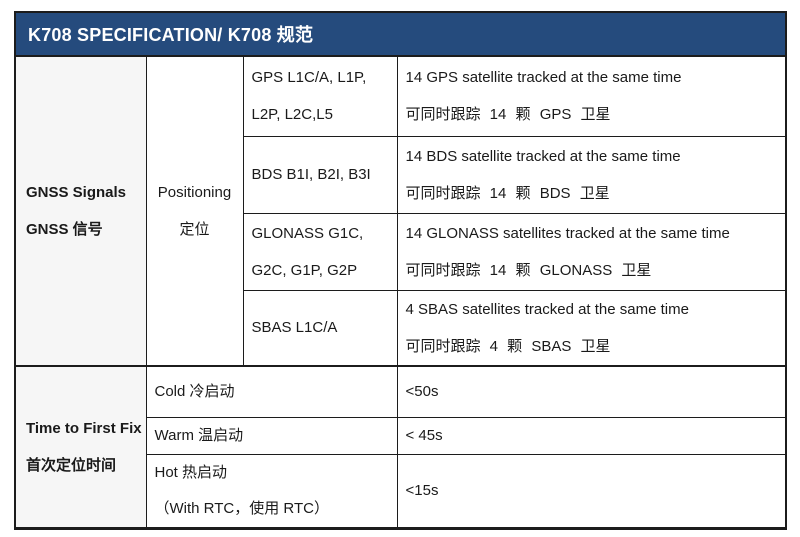  I want to click on signal-cell-glonass: GLONASS G1C, G2C, G1P, G2P, so click(320, 251).